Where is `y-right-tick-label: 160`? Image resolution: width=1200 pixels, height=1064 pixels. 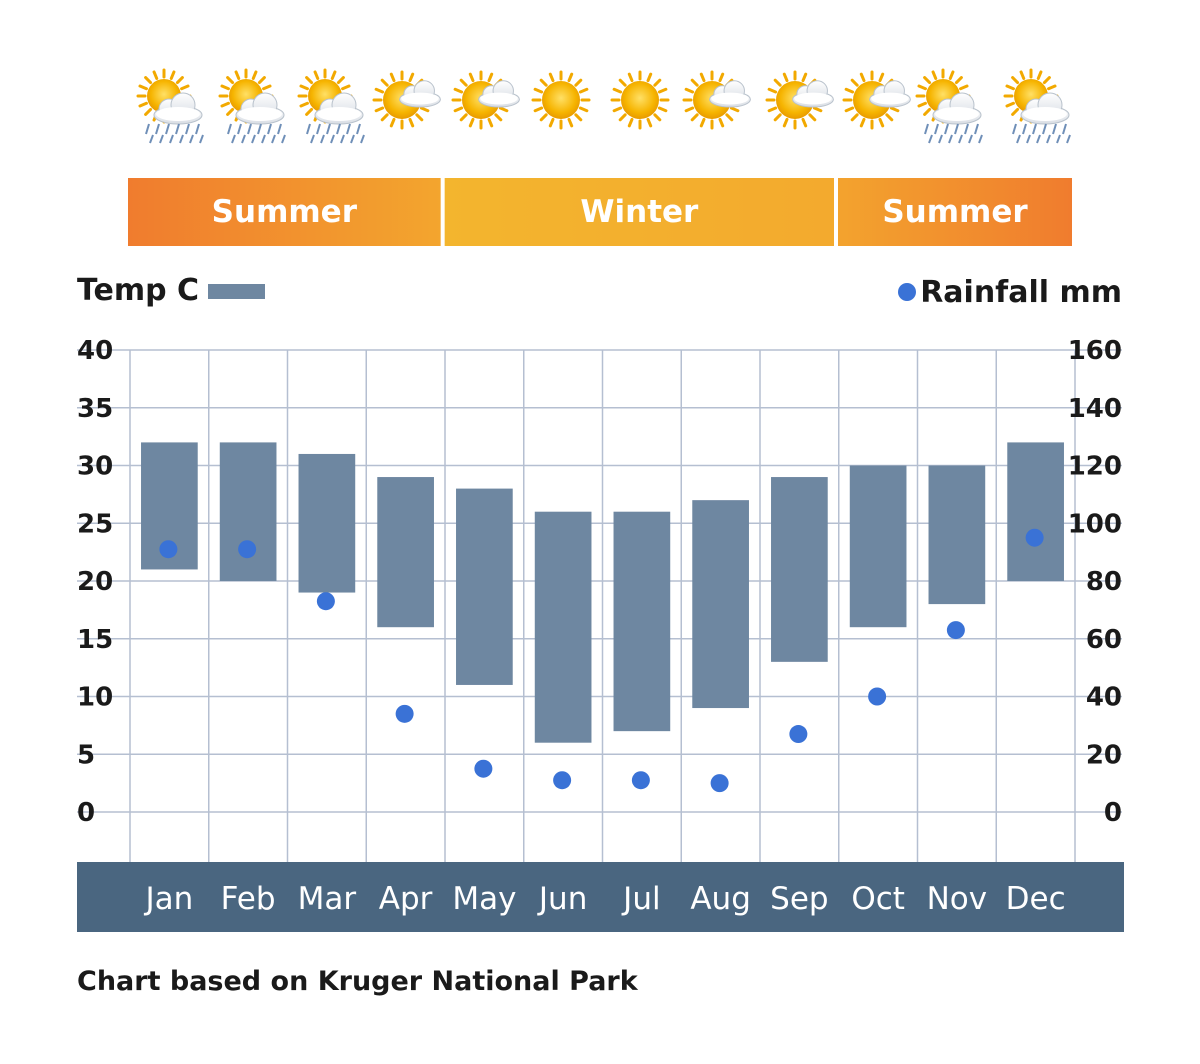 y-right-tick-label: 160 is located at coordinates (1095, 351).